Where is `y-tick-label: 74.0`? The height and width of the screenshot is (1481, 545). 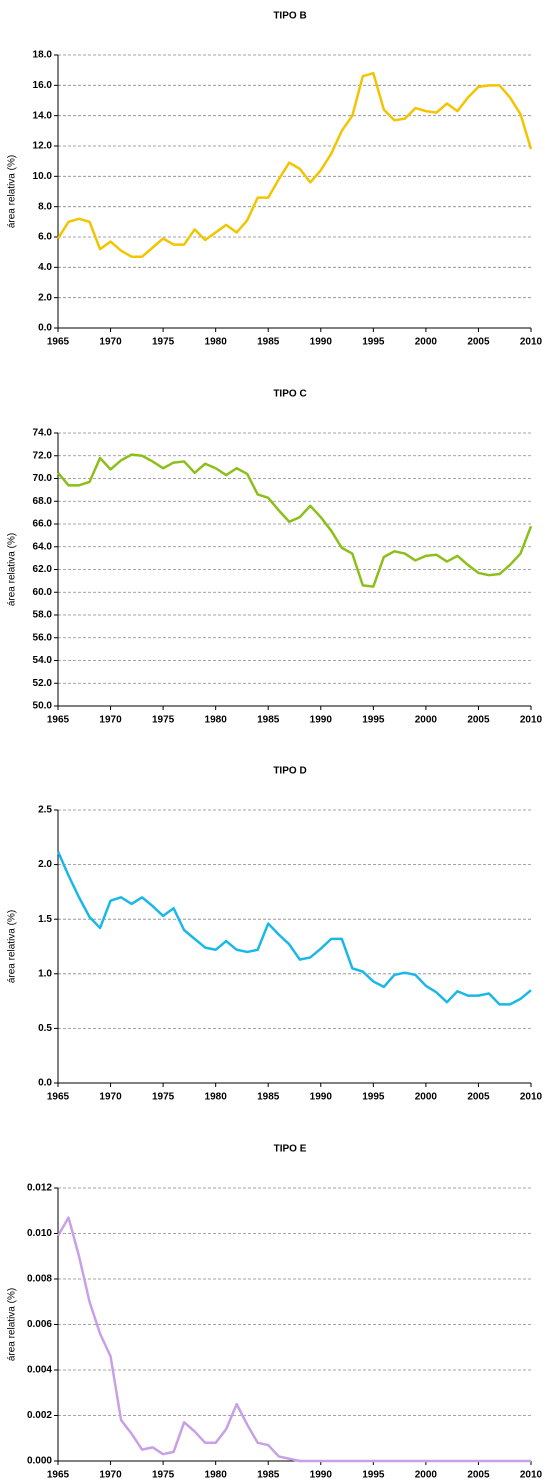 y-tick-label: 74.0 is located at coordinates (43, 433).